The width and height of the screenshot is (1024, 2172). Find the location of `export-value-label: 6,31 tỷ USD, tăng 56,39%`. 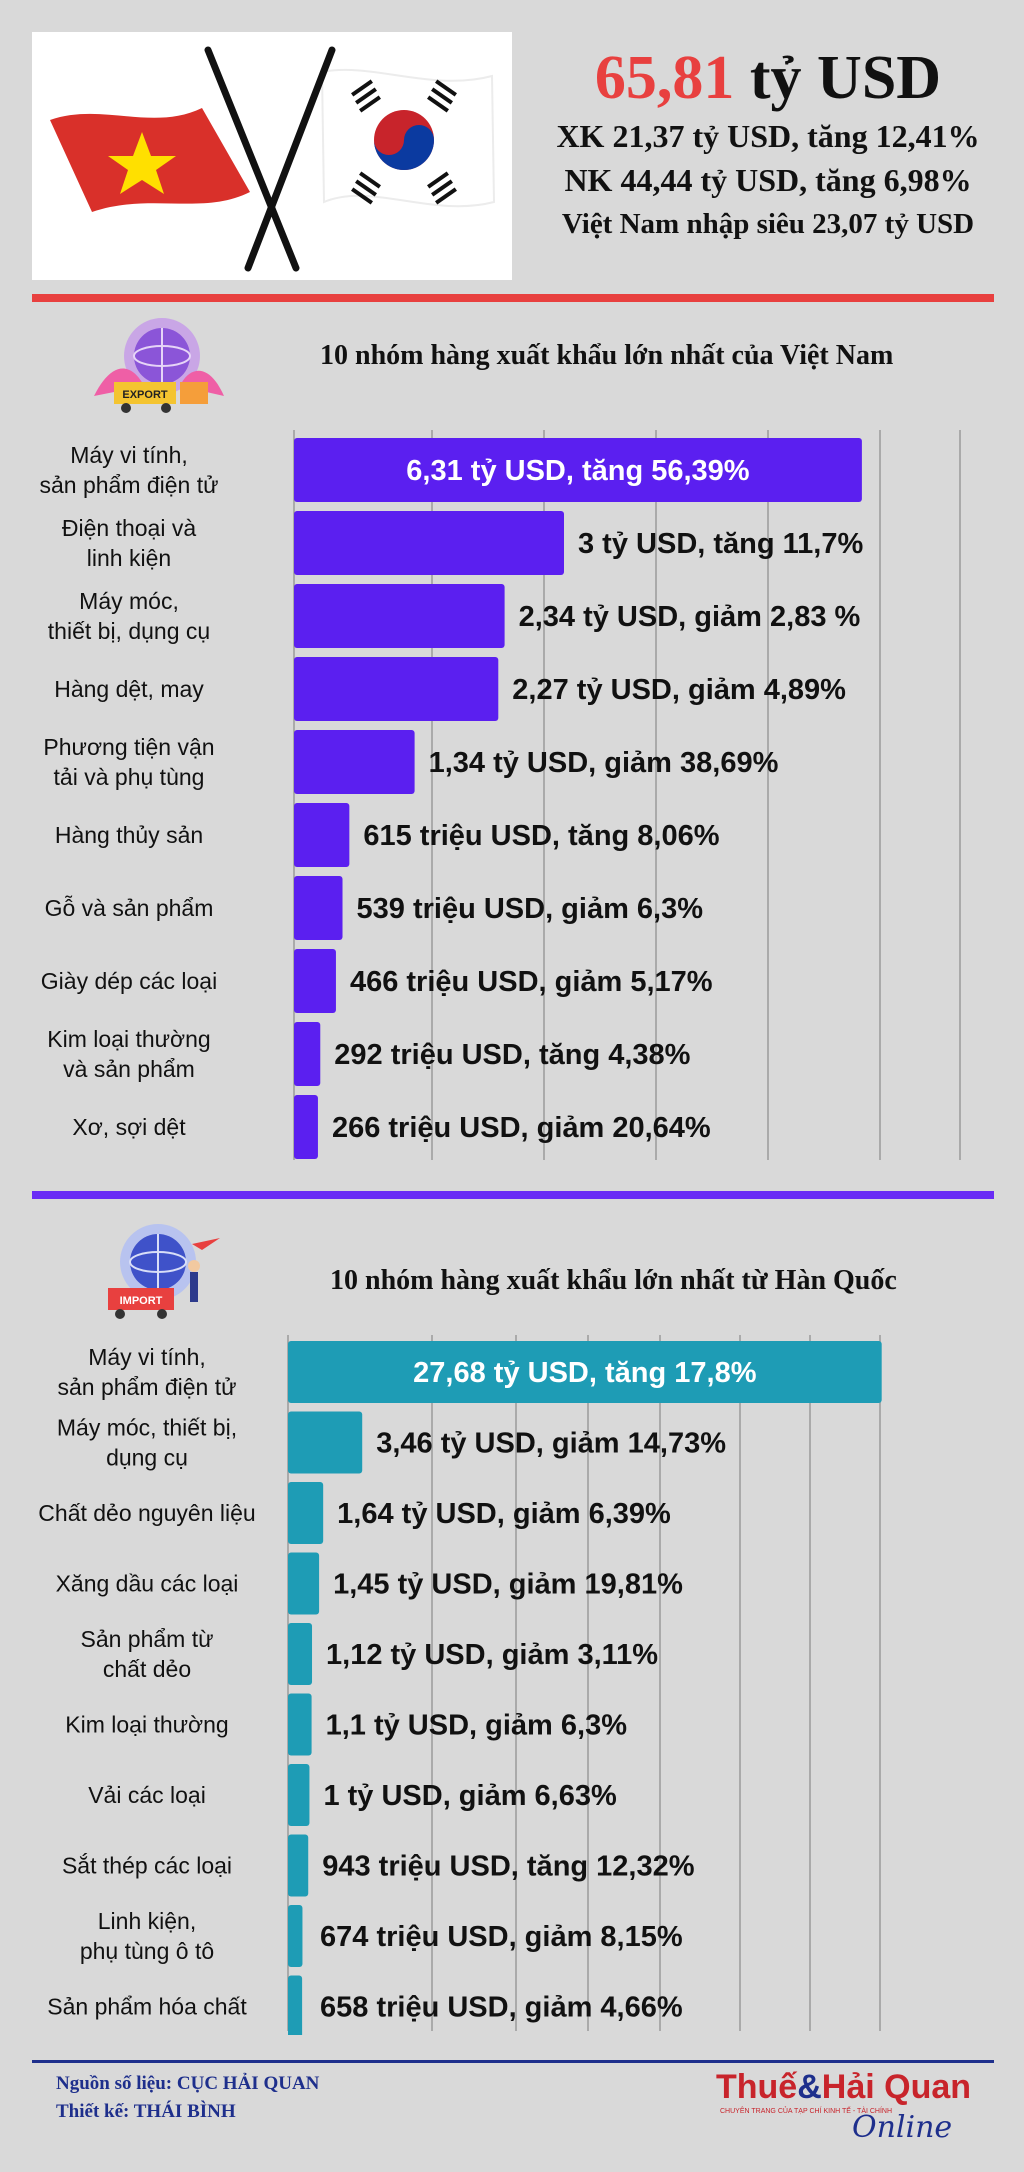

export-value-label: 6,31 tỷ USD, tăng 56,39% is located at coordinates (578, 471).